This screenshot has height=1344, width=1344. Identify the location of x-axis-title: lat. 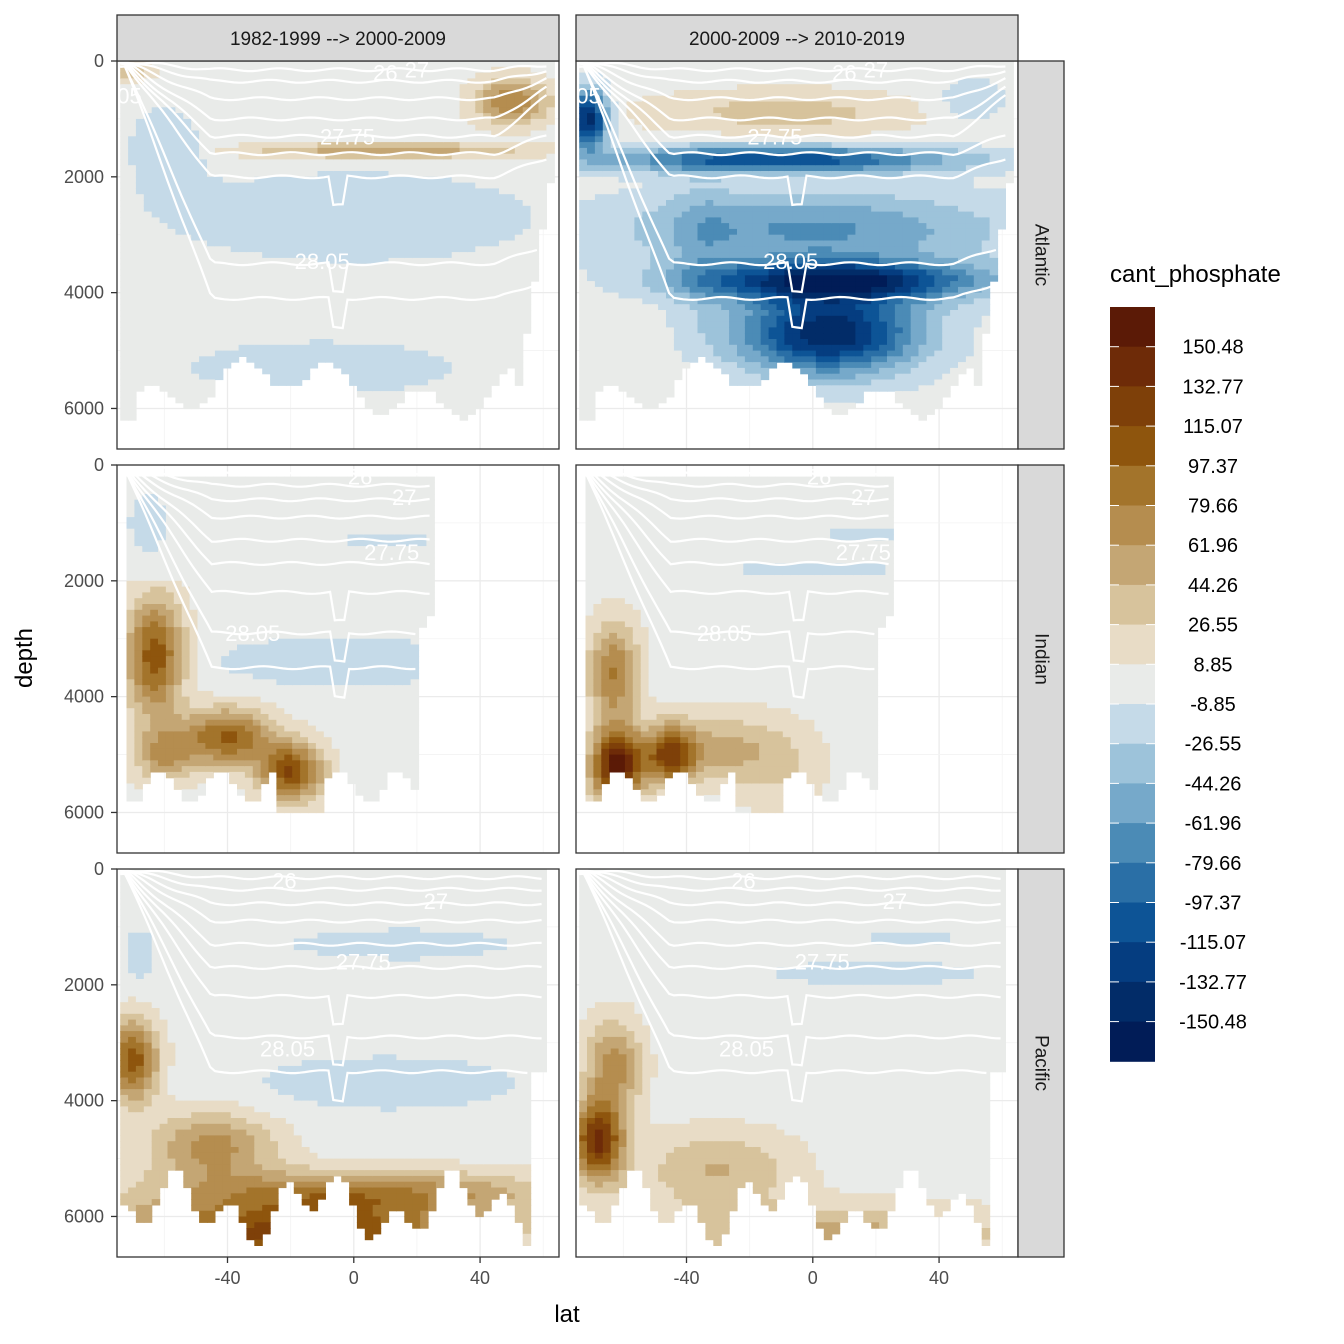
(567, 1314).